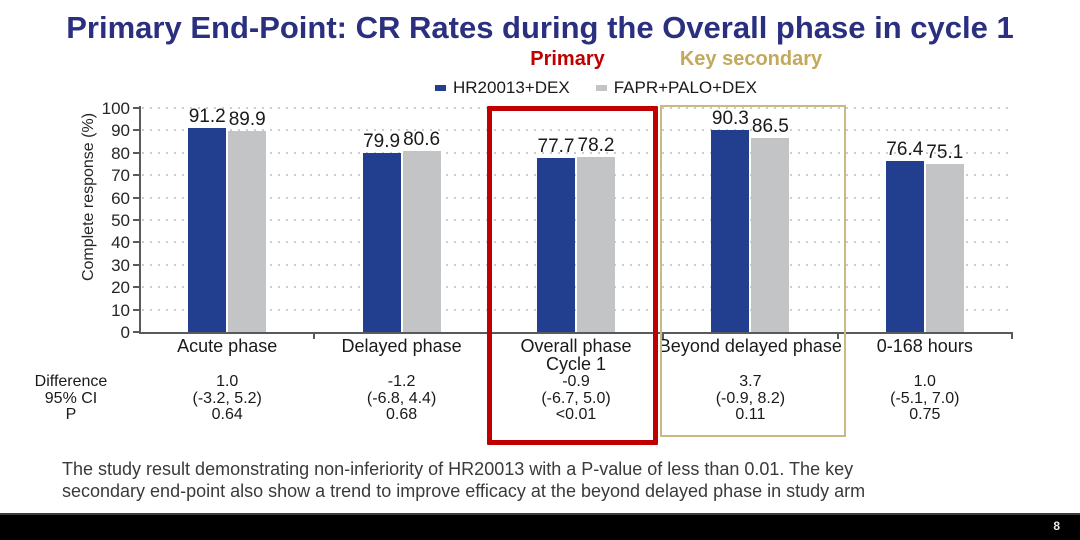 This screenshot has width=1080, height=540. I want to click on y-tick-label: 70, so click(120, 176).